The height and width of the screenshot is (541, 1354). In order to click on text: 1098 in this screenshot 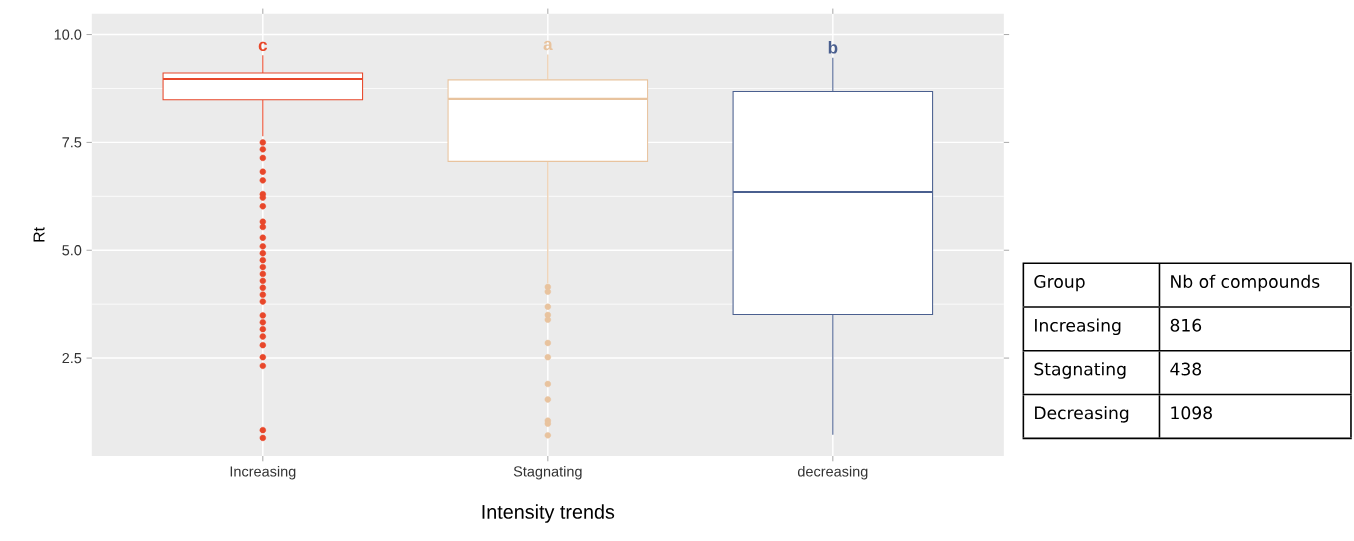, I will do `click(1191, 413)`.